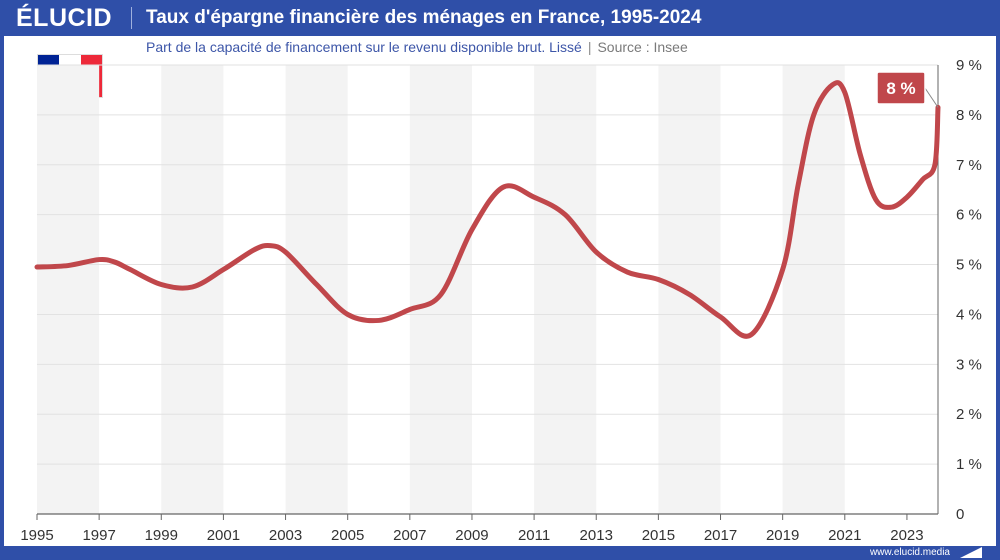 Image resolution: width=1000 pixels, height=560 pixels. What do you see at coordinates (658, 535) in the screenshot?
I see `x-tick-label: 2015` at bounding box center [658, 535].